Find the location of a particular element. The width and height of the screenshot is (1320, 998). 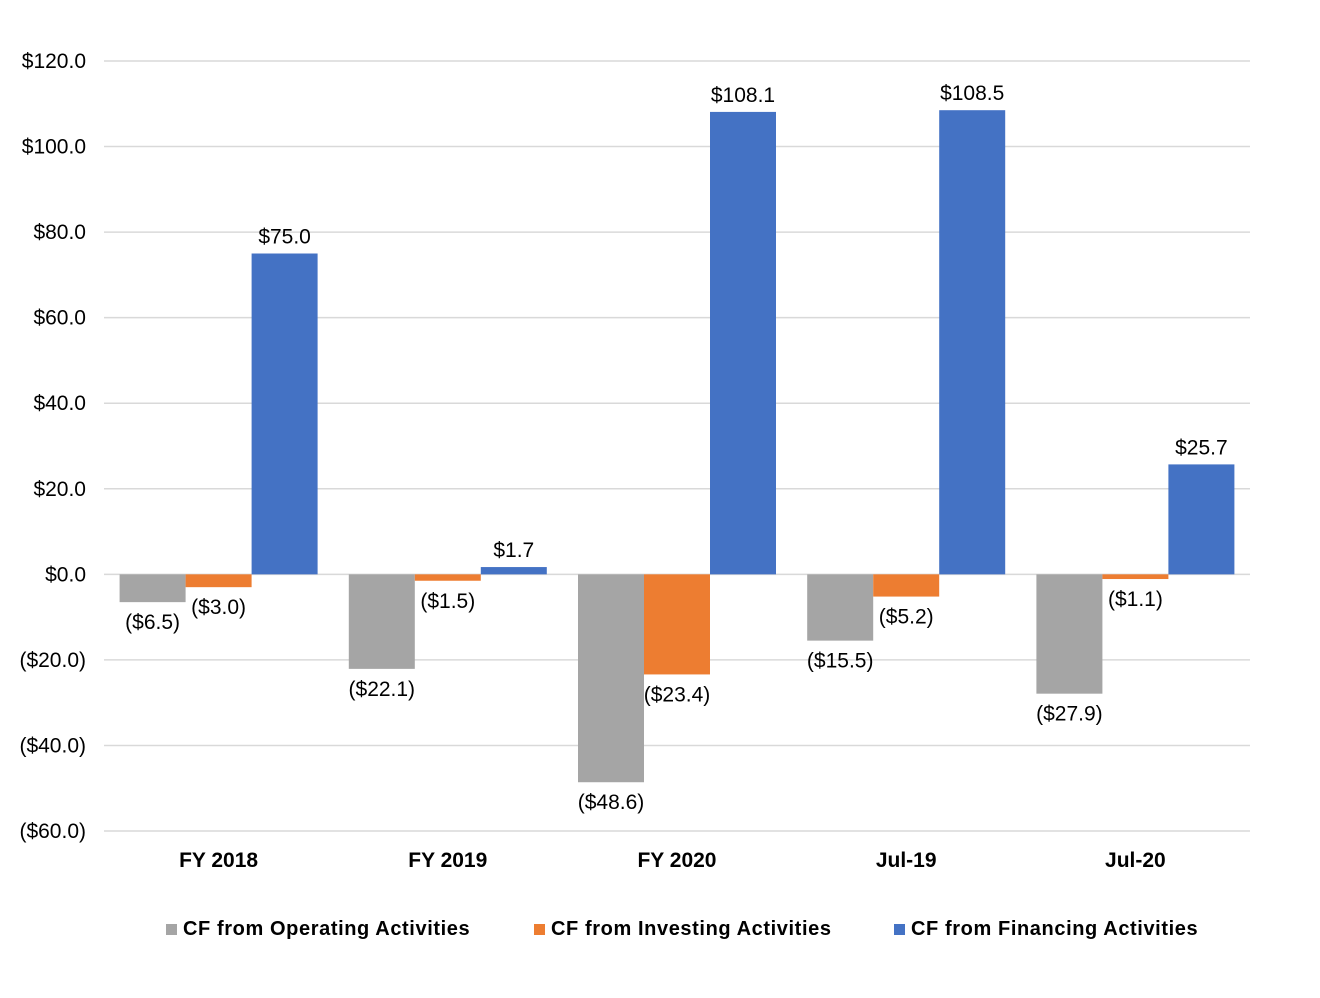

data-label: $108.5 is located at coordinates (972, 93).